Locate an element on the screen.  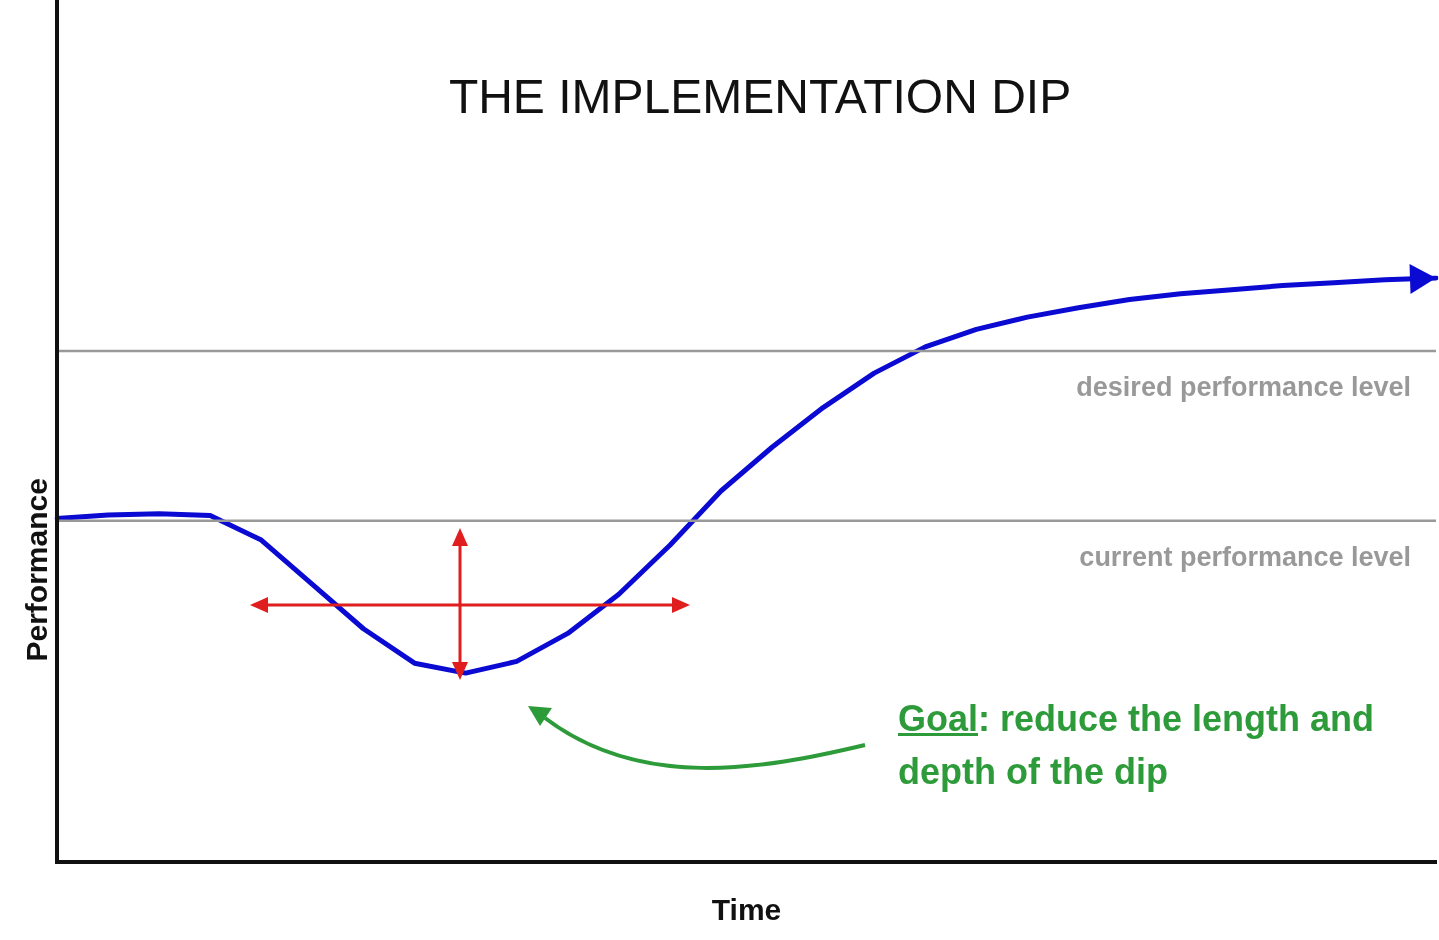
annotation: Goal: reduce the length and depth of the dip is located at coordinates (1137, 745).